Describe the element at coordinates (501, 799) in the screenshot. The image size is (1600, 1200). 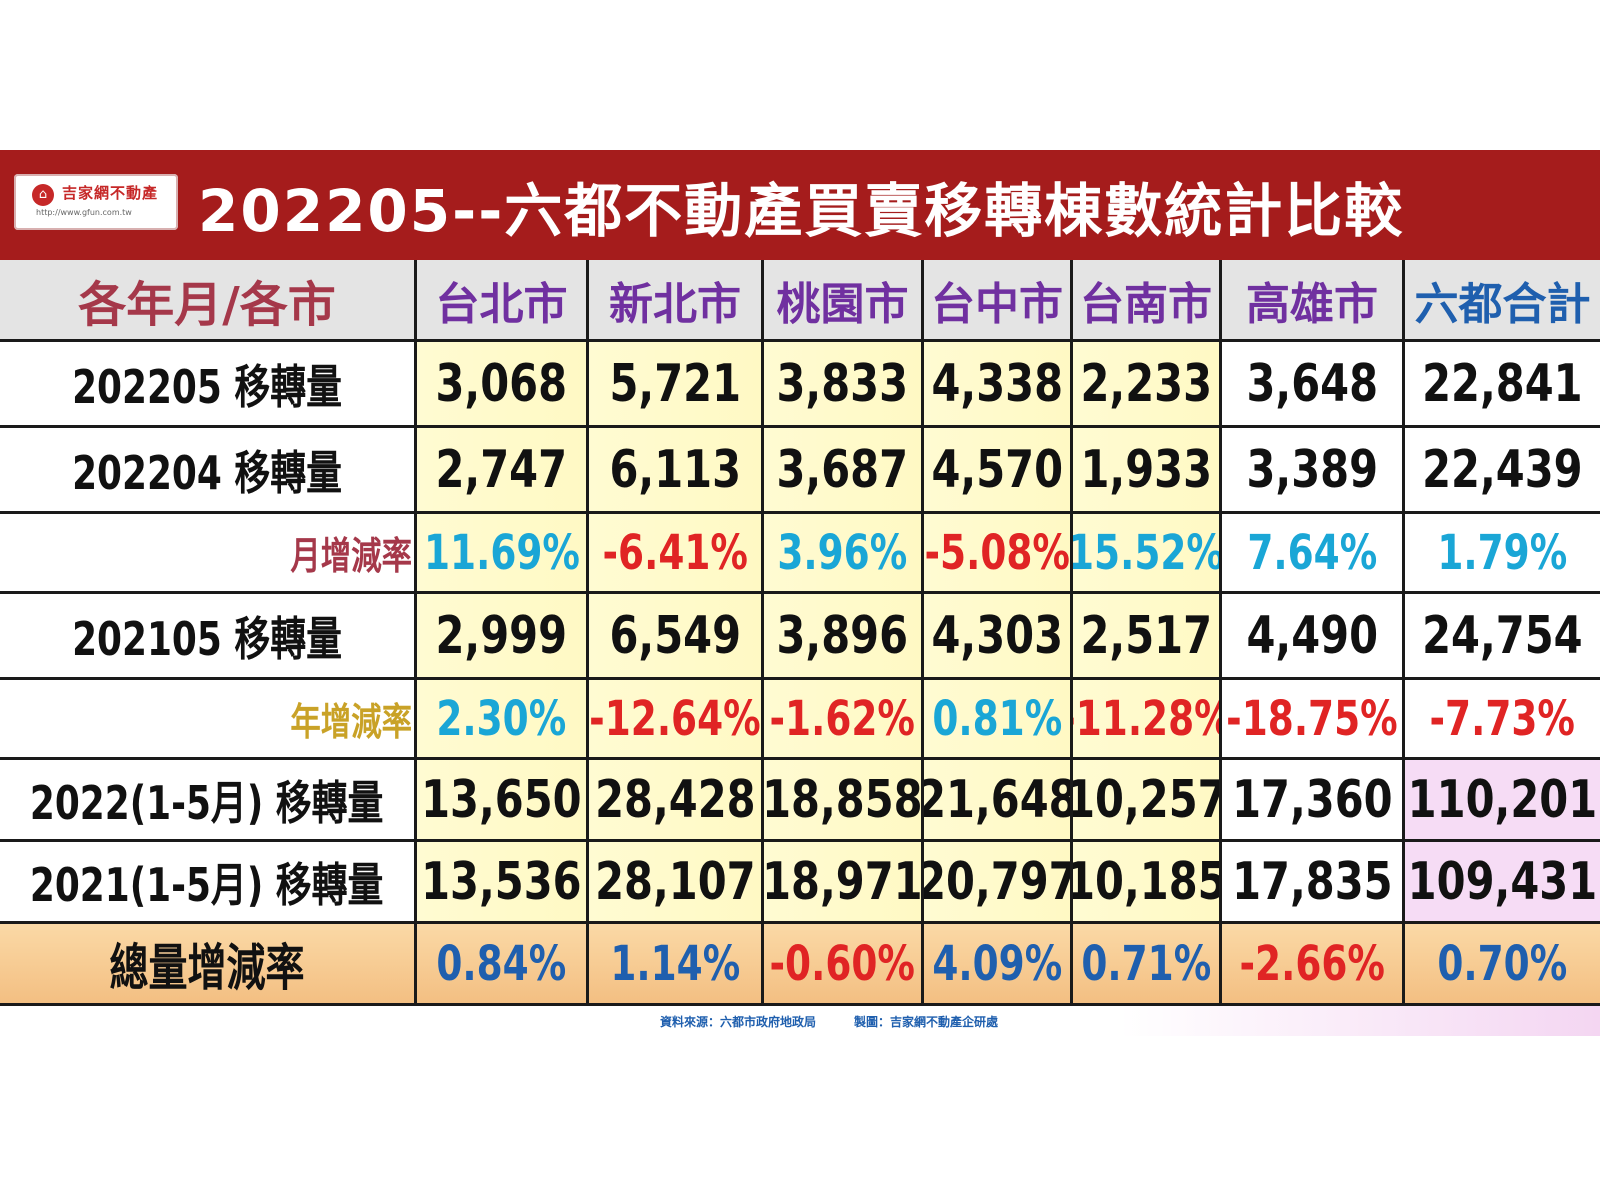
I see `table-cell: 13,650` at that location.